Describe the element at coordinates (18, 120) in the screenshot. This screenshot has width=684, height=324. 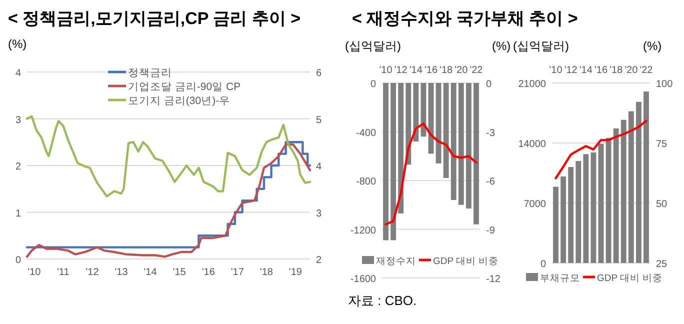
I see `y-tick-label: 3` at that location.